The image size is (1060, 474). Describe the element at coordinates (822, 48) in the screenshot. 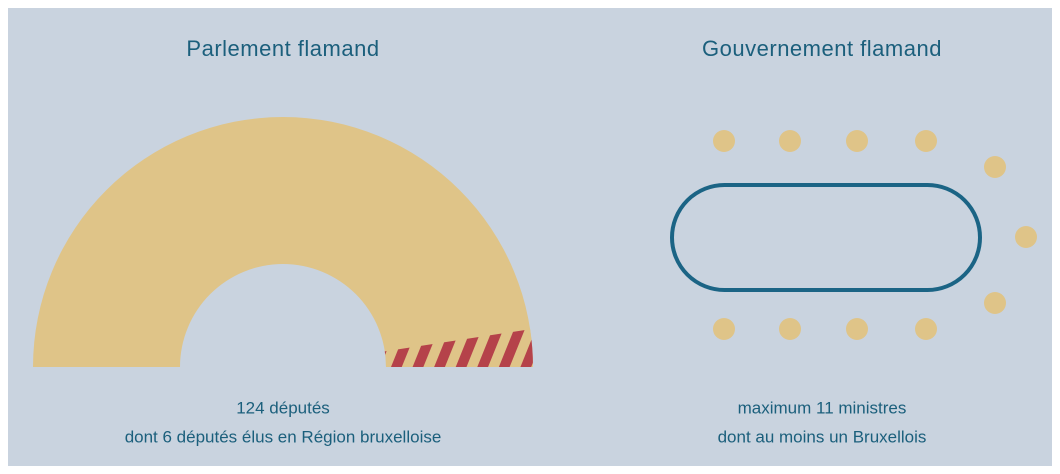

I see `gouvernement-title: Gouvernement flamand` at that location.